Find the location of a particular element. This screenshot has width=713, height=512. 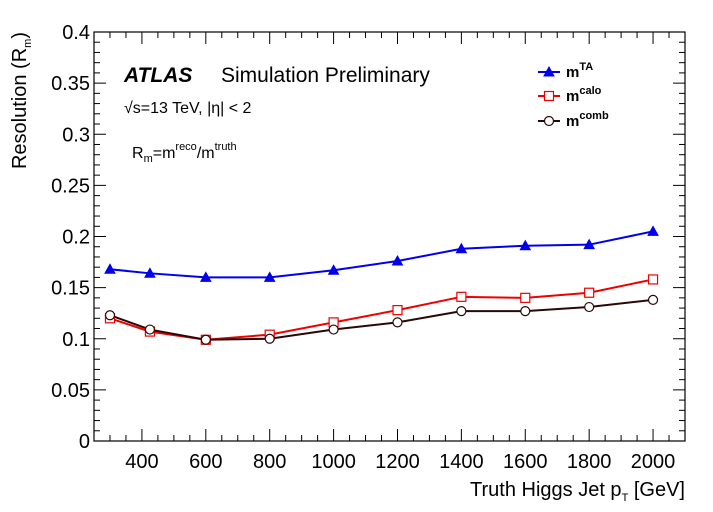

legend-marker-comb is located at coordinates (549, 121).